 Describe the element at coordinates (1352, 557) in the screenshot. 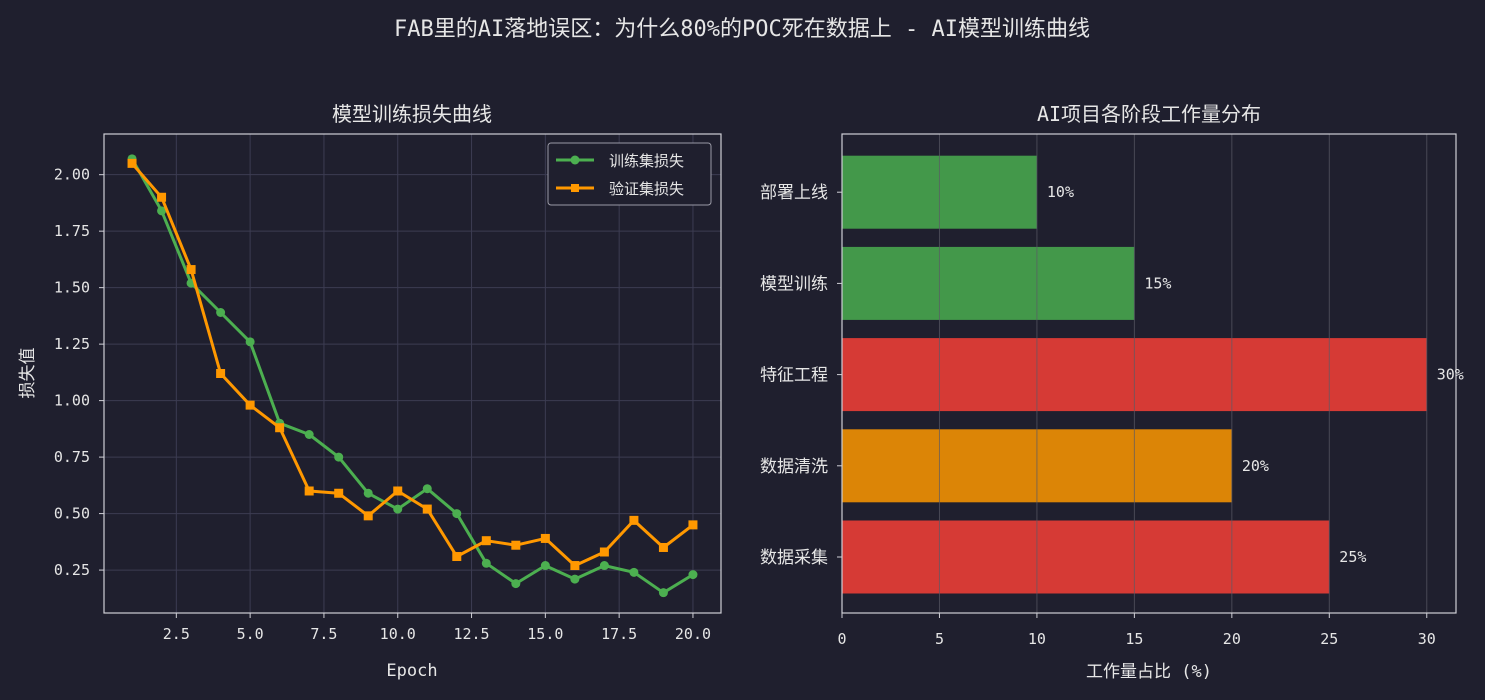

I see `bar-value-label: 25%` at that location.